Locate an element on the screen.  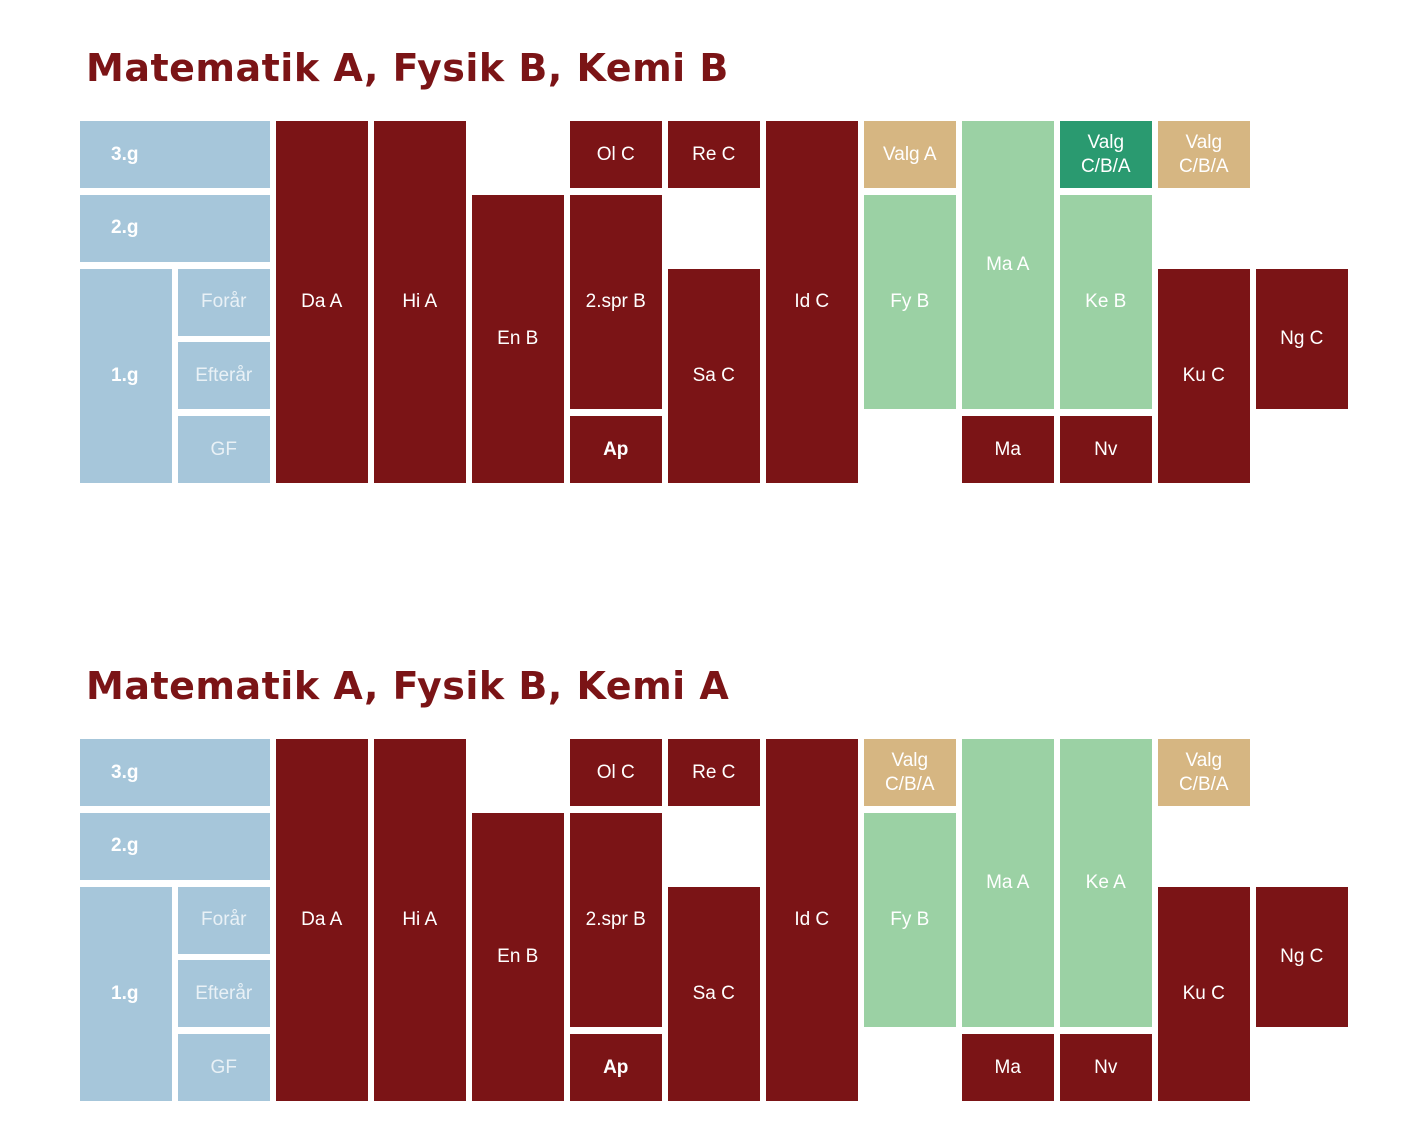
section-title: Matematik A, Fysik B, Kemi A is located at coordinates (408, 686).